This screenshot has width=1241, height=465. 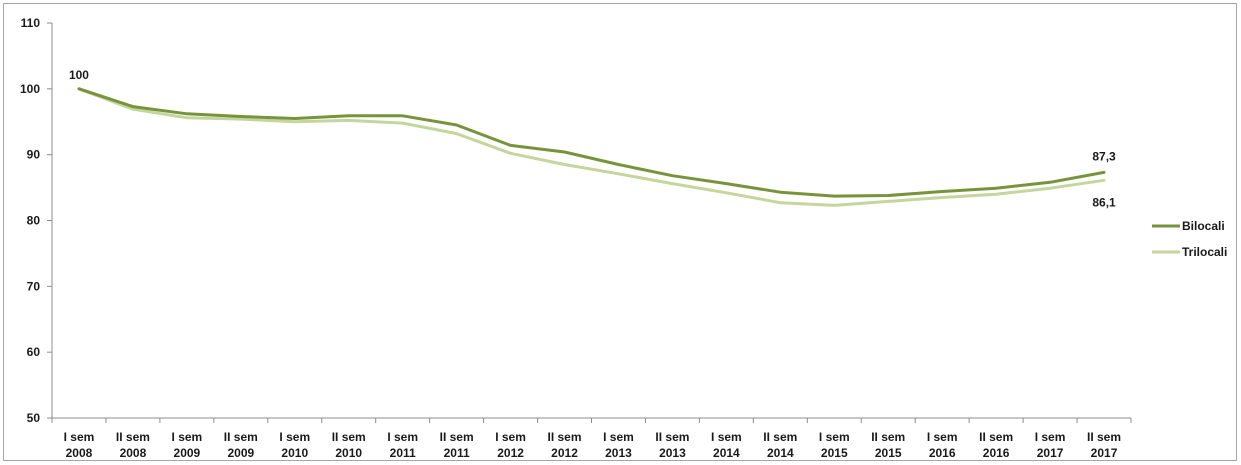 I want to click on y-tick-label: 100, so click(x=30, y=89).